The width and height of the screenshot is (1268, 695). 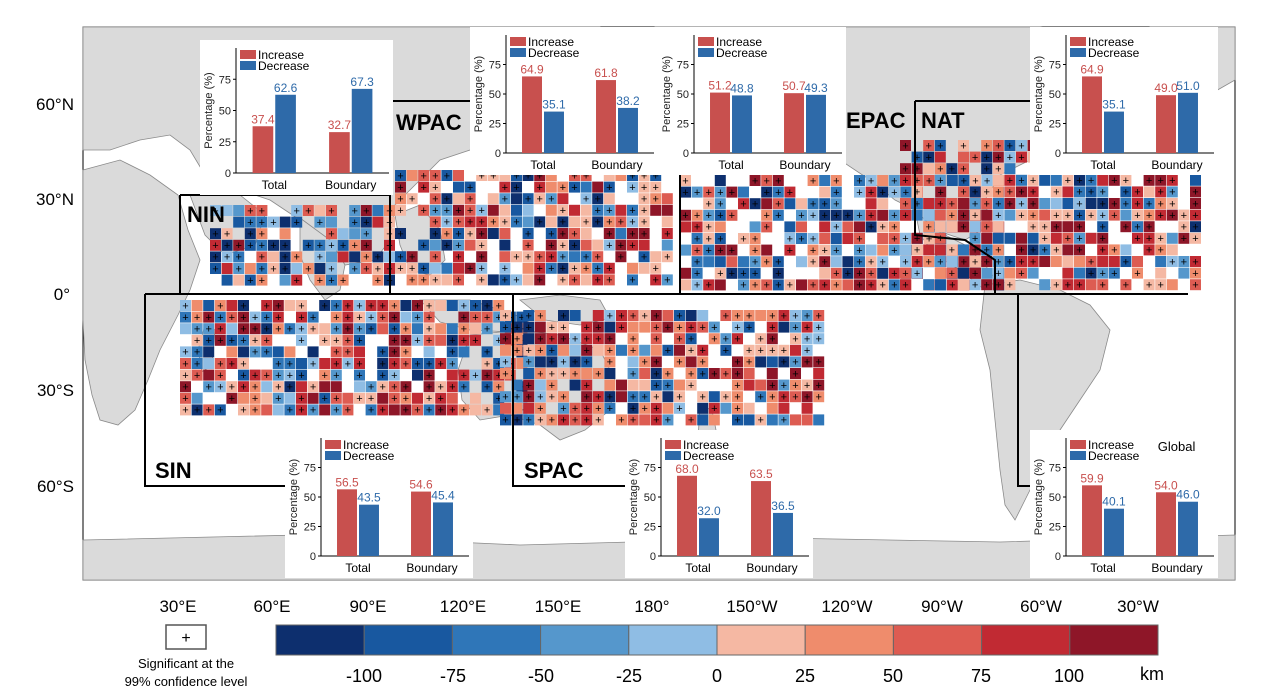 What do you see at coordinates (443, 495) in the screenshot?
I see `bar-value-label: 45.4` at bounding box center [443, 495].